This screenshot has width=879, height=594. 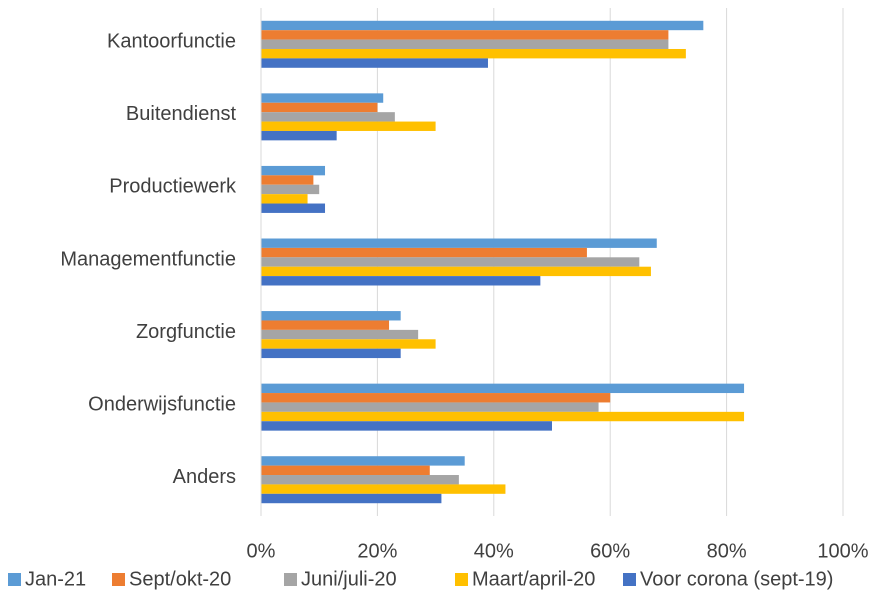 What do you see at coordinates (148, 259) in the screenshot?
I see `y-tick-label: Managementfunctie` at bounding box center [148, 259].